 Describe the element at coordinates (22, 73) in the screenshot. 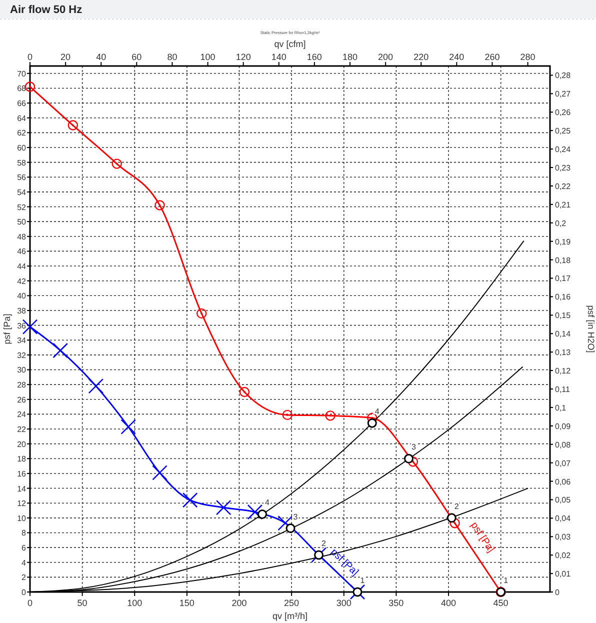

I see `y-tick-label: 70` at that location.